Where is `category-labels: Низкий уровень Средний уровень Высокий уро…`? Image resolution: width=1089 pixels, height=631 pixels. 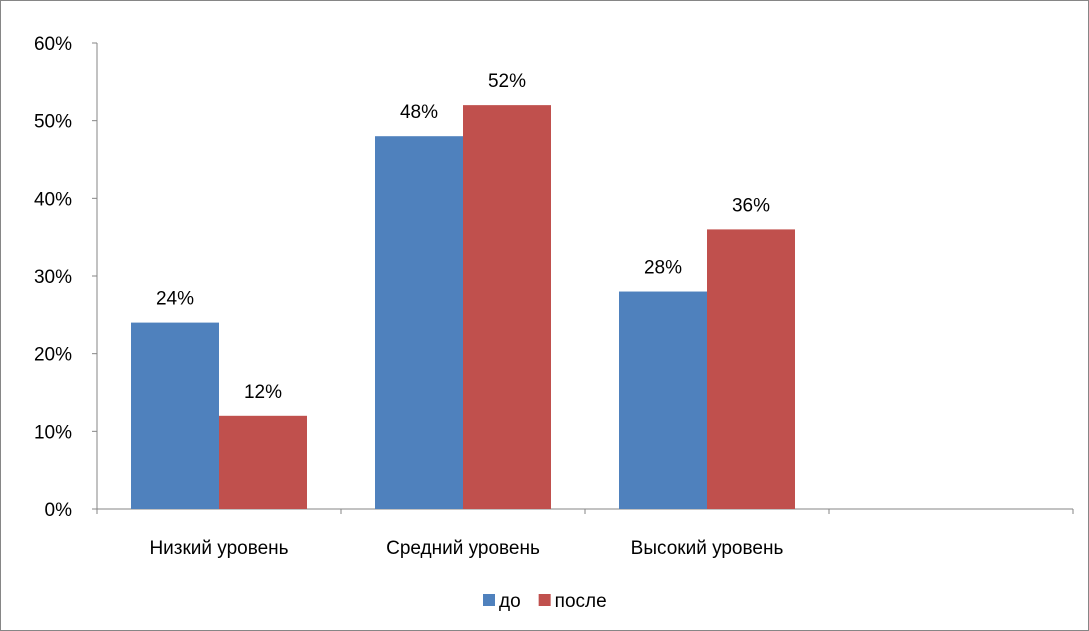 category-labels: Низкий уровень Средний уровень Высокий уро… is located at coordinates (466, 548).